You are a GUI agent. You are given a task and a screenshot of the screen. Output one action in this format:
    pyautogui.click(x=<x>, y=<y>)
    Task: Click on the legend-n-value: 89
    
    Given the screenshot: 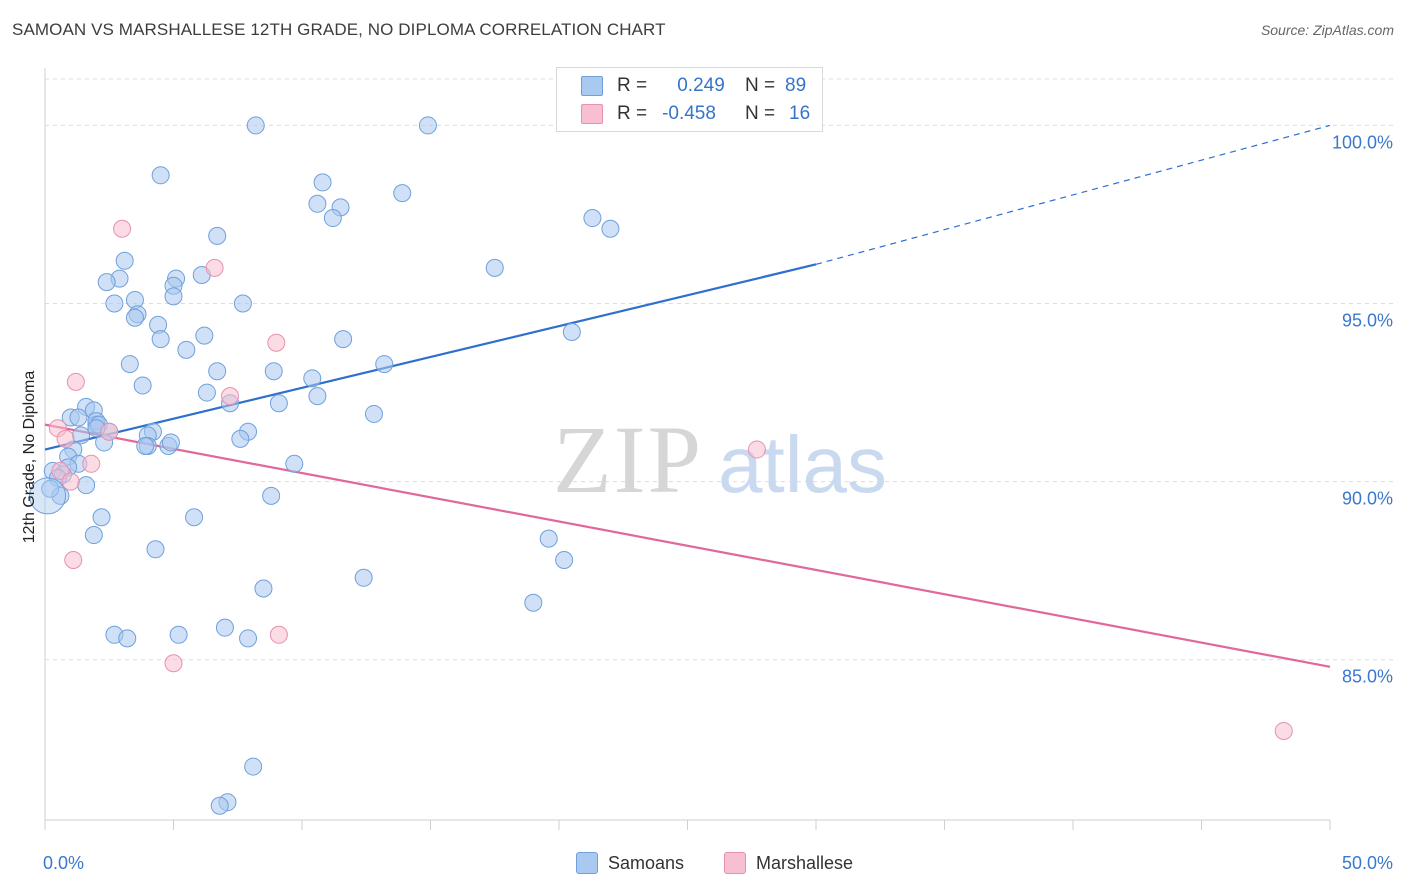 What is the action you would take?
    pyautogui.click(x=796, y=85)
    